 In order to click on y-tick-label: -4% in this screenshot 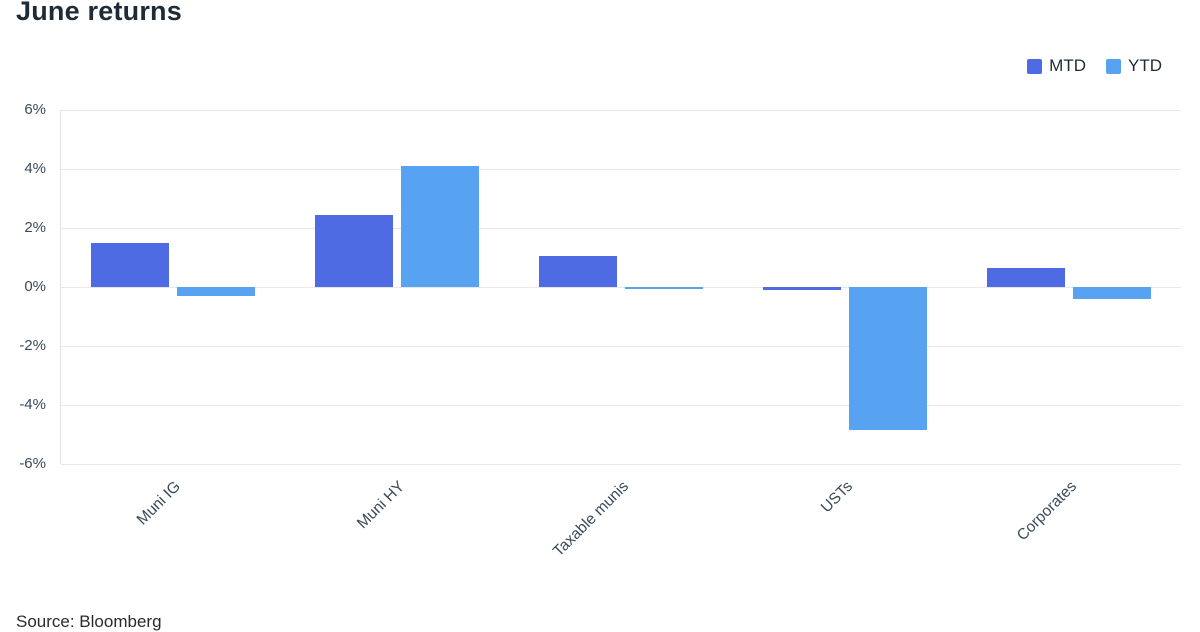, I will do `click(32, 404)`.